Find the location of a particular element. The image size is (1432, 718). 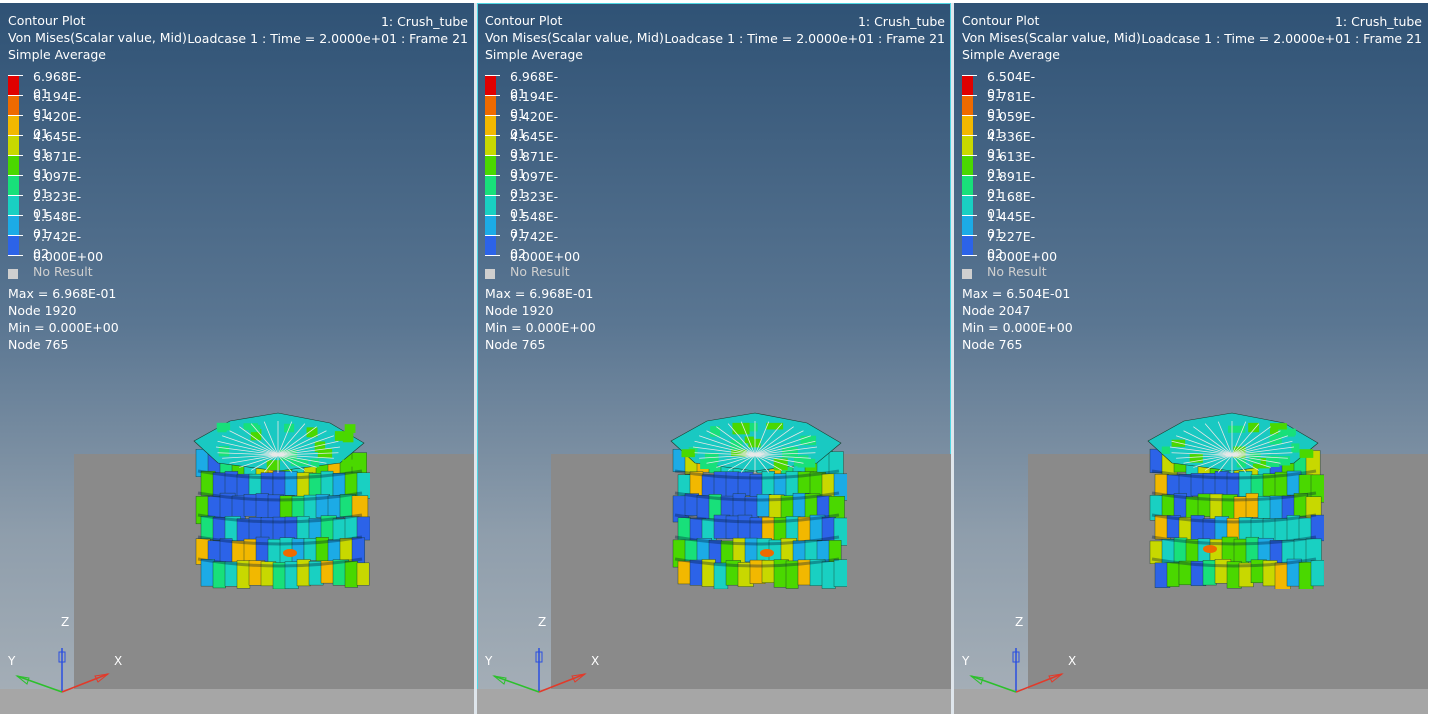

plot-title: Contour Plot is located at coordinates (524, 20).